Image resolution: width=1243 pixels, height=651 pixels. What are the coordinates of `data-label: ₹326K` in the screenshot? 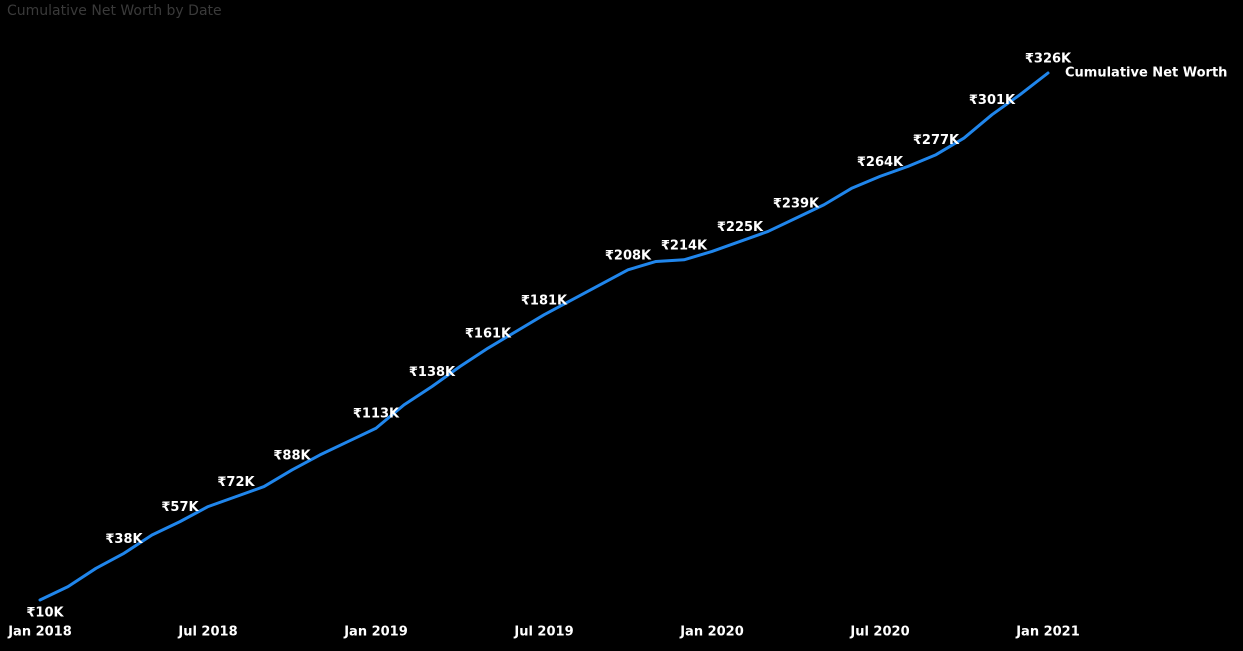 It's located at (1048, 59).